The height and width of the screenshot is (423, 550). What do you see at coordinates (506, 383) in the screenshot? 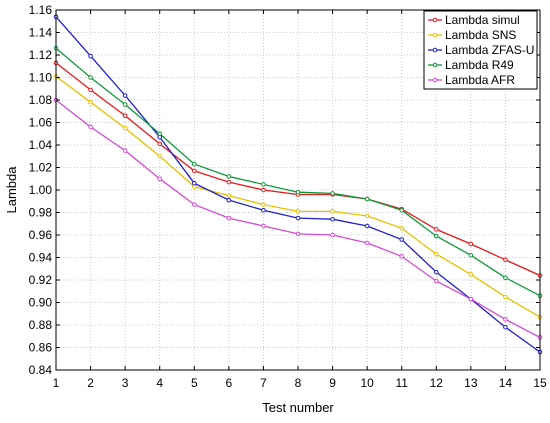
I see `x-tick-label: 14` at bounding box center [506, 383].